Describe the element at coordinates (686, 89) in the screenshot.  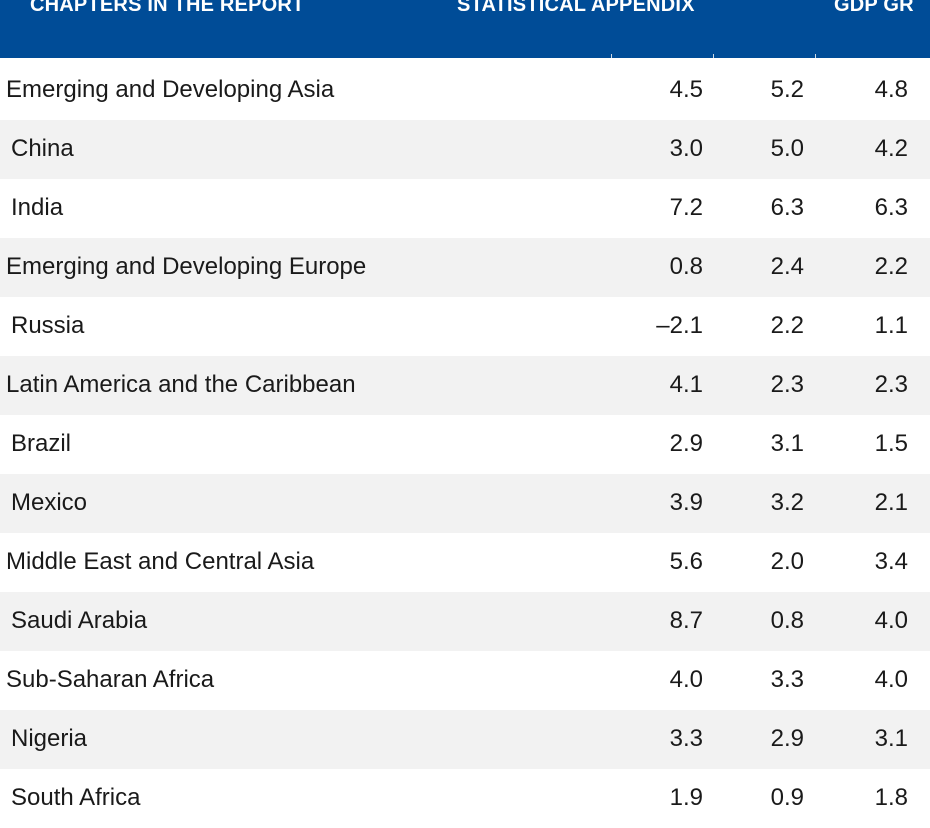
I see `value-col-1: 4.5` at that location.